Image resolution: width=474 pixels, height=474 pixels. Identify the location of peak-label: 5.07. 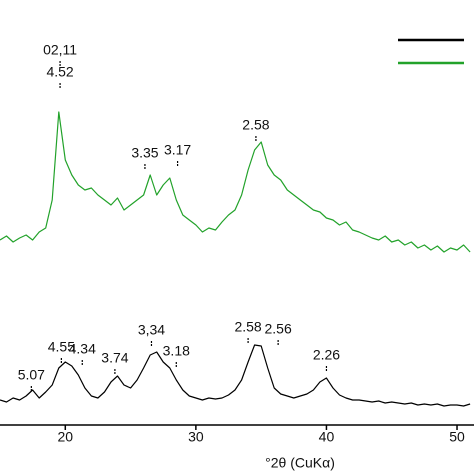
(31, 375).